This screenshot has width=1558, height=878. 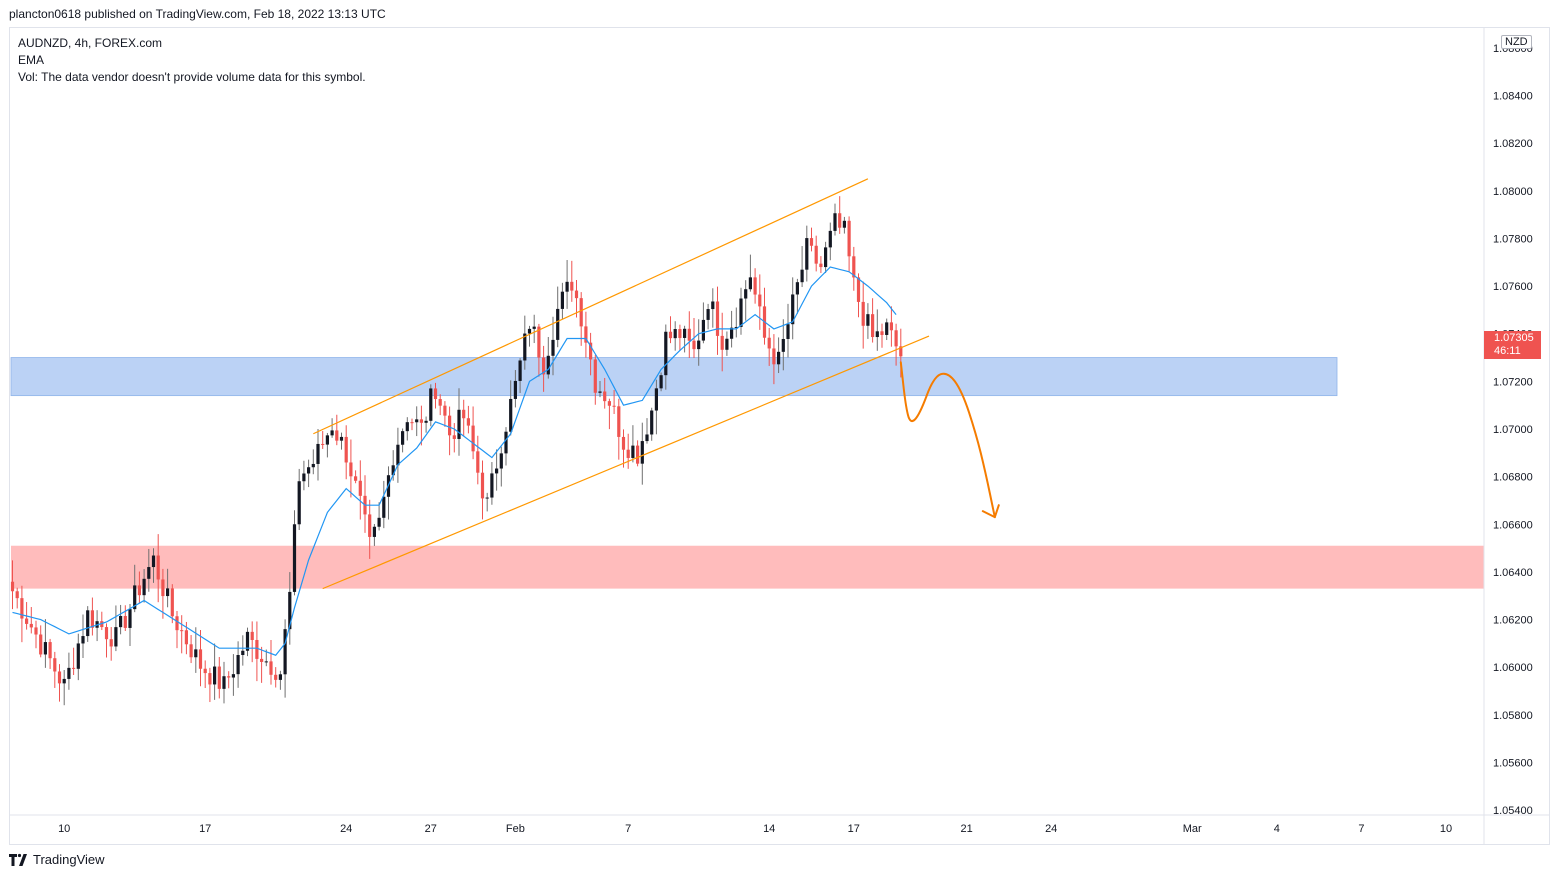 What do you see at coordinates (1514, 338) in the screenshot?
I see `last-price-value: 1.07305` at bounding box center [1514, 338].